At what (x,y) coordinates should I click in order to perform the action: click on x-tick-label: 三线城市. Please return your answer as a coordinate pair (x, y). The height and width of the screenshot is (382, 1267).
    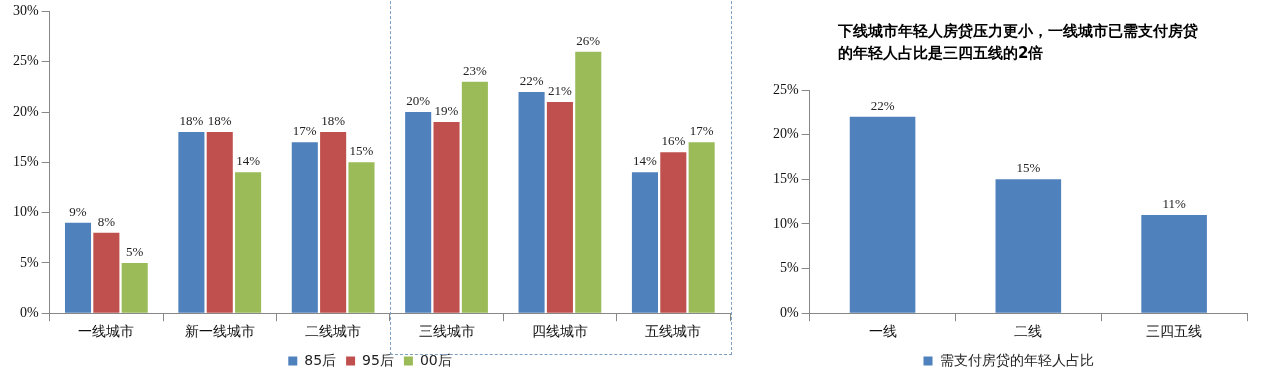
    Looking at the image, I should click on (446, 331).